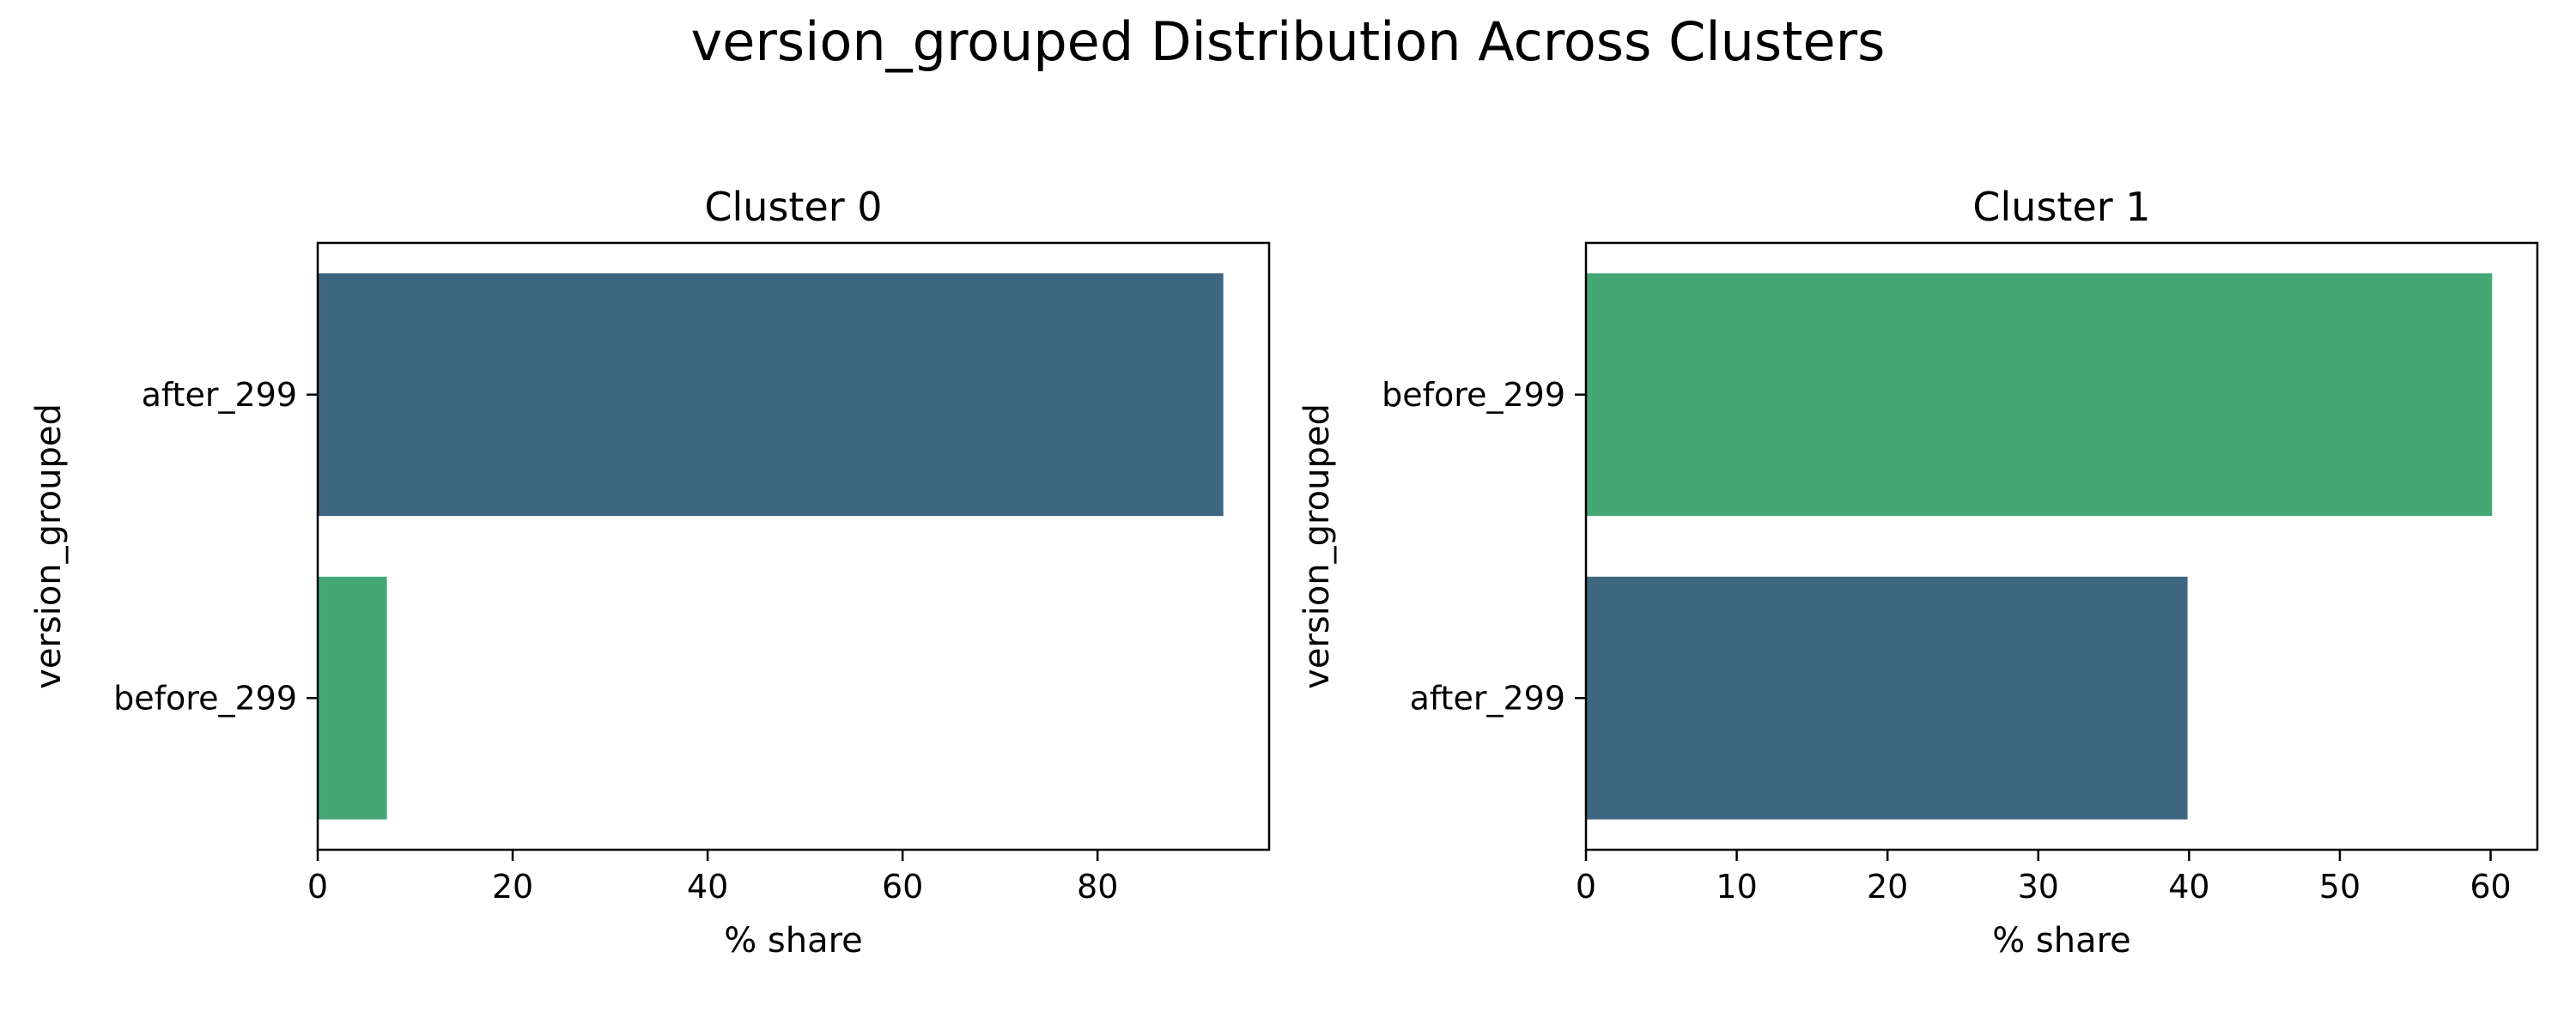  I want to click on x-tick-label: 10, so click(1737, 887).